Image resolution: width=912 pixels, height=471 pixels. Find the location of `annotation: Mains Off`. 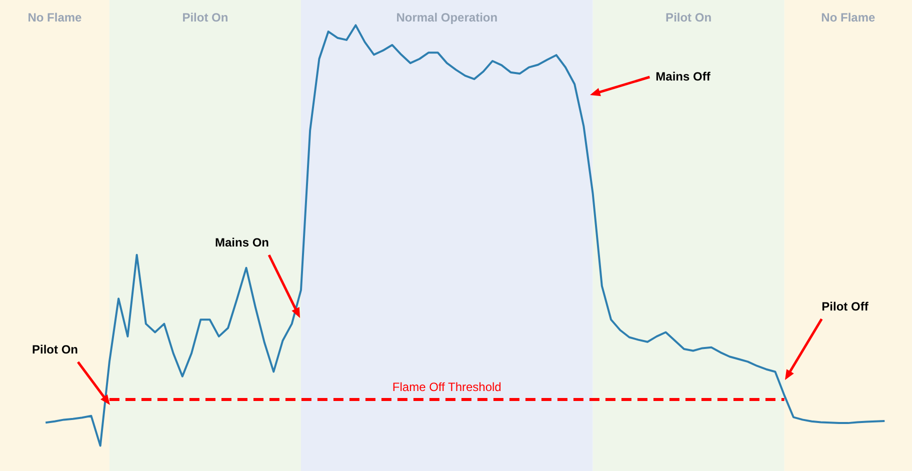

annotation: Mains Off is located at coordinates (684, 76).